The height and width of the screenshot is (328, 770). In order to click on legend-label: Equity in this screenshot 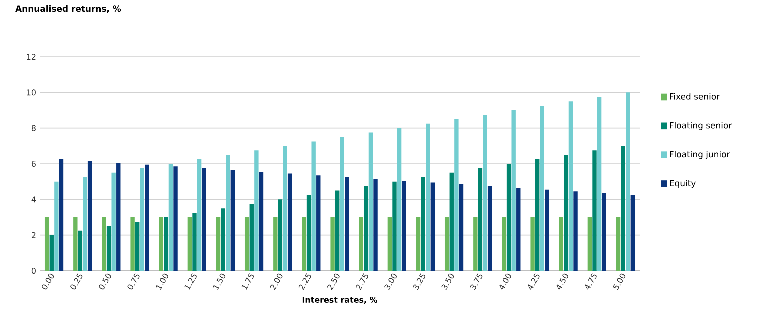, I will do `click(683, 184)`.